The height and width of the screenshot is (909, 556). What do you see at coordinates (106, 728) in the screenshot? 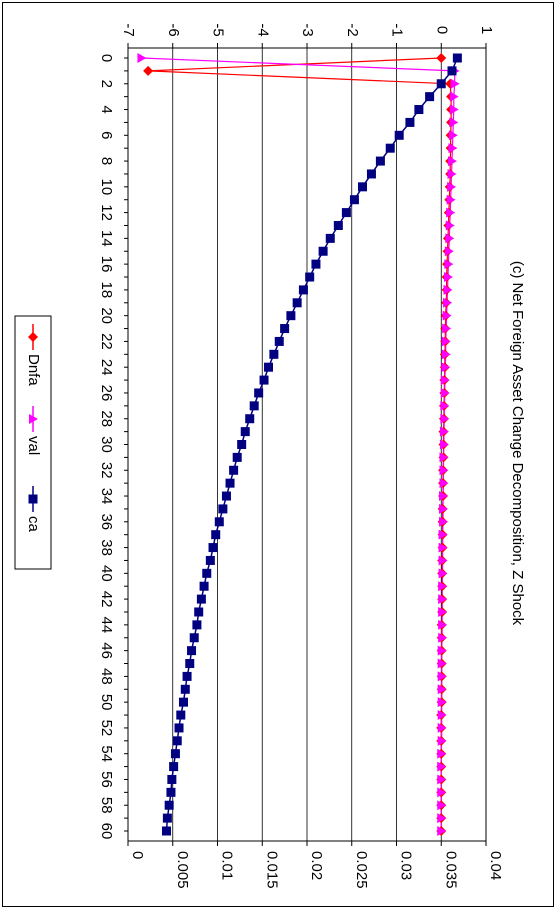
I see `category-tick-label: 52` at bounding box center [106, 728].